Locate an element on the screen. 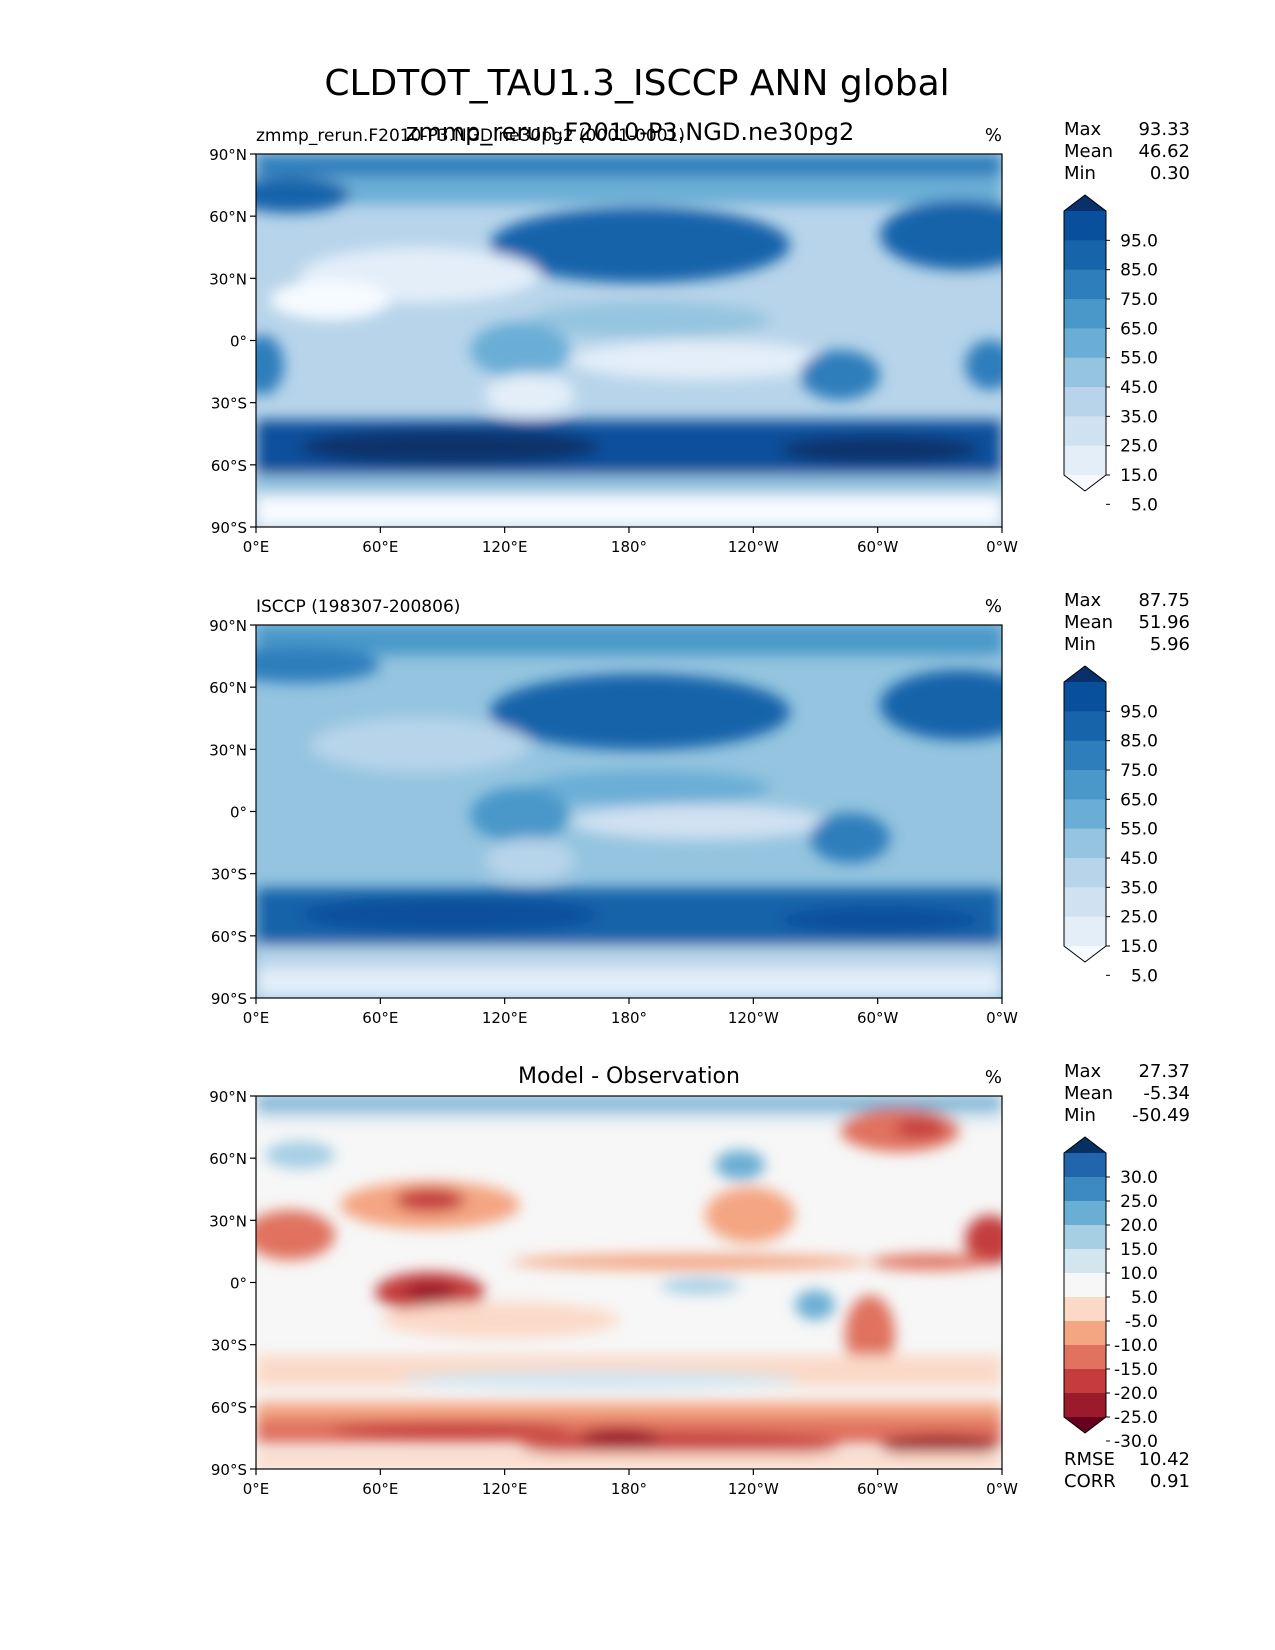 The image size is (1275, 1650). figure-title: CLDTOT_TAU1.3_ISCCP ANN global is located at coordinates (636, 83).